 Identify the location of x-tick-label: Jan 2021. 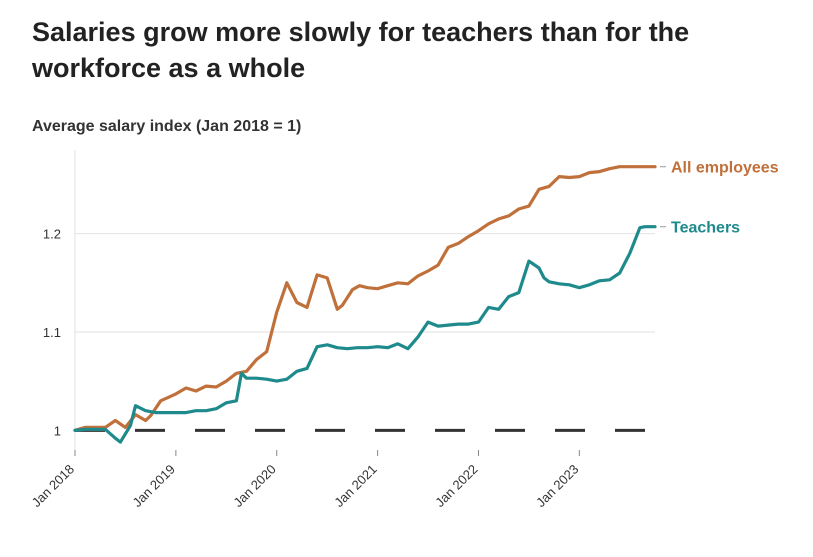
(355, 486).